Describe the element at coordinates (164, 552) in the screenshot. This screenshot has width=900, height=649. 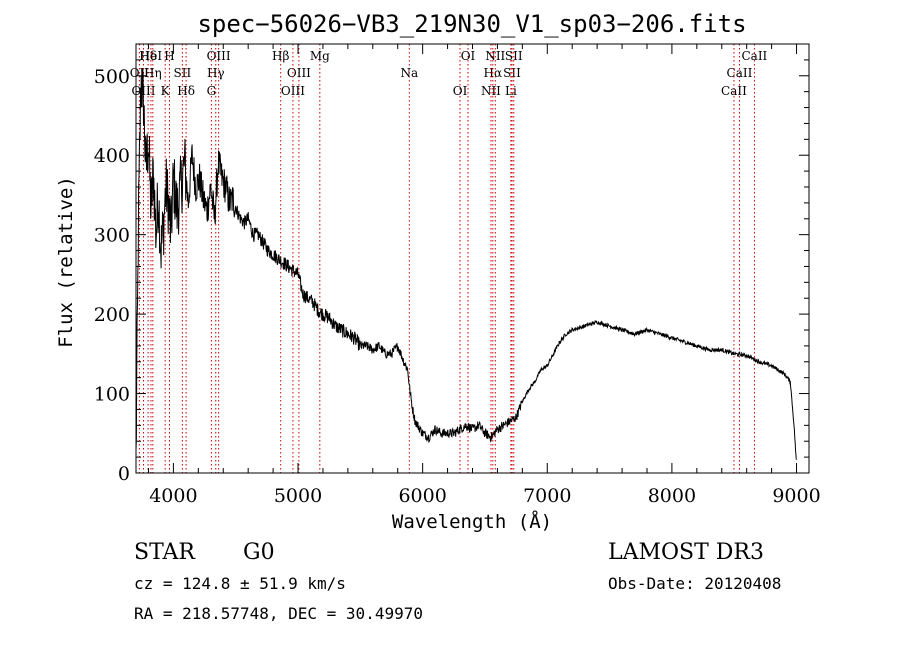
I see `object-class: STAR` at that location.